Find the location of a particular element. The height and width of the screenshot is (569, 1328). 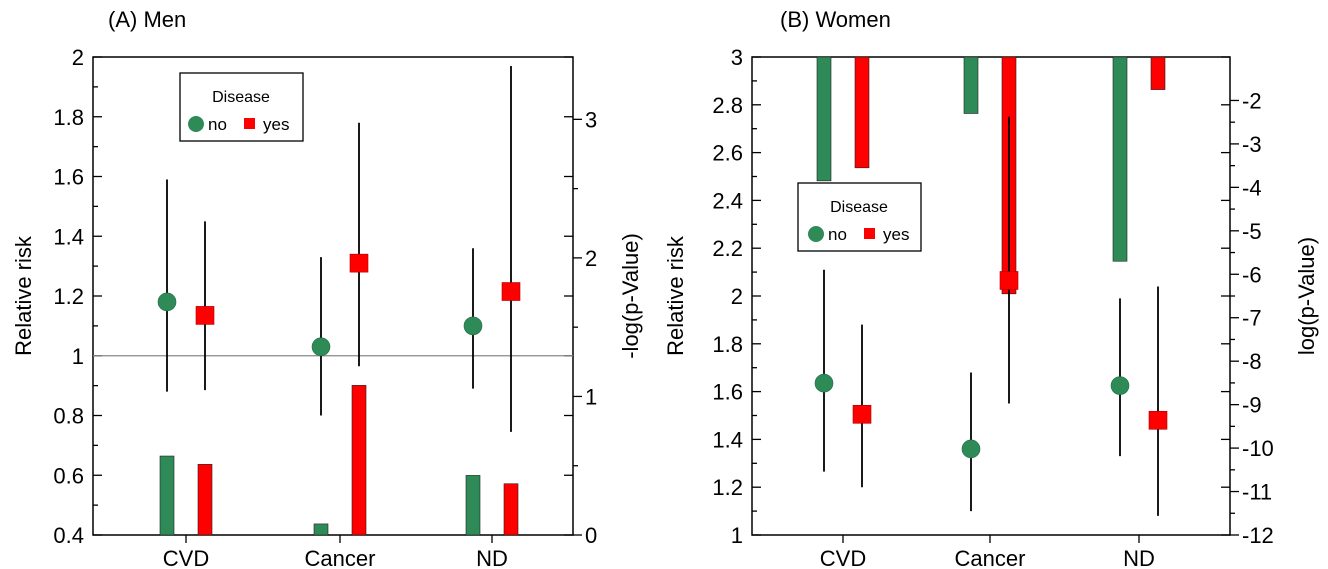

y2-tick-label: 2 is located at coordinates (591, 258).